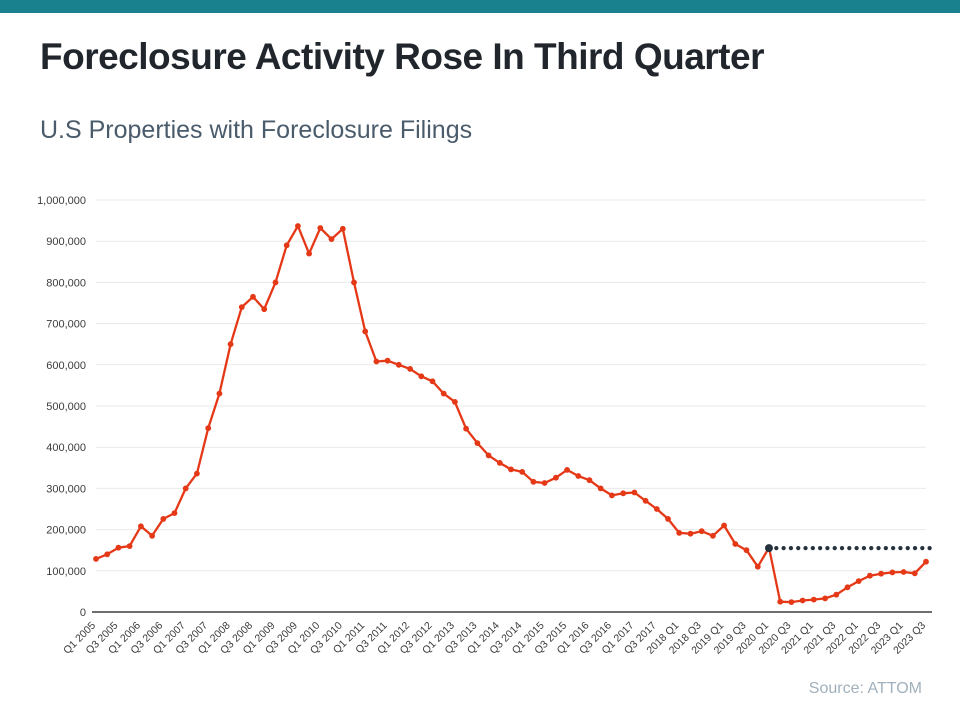 The image size is (960, 720). Describe the element at coordinates (865, 688) in the screenshot. I see `source-attribution: Source: ATTOM` at that location.